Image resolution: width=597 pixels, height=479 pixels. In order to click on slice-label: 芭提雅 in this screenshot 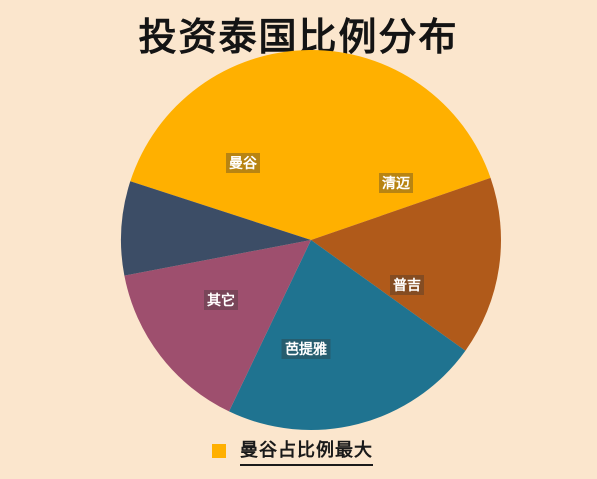, I will do `click(306, 349)`.